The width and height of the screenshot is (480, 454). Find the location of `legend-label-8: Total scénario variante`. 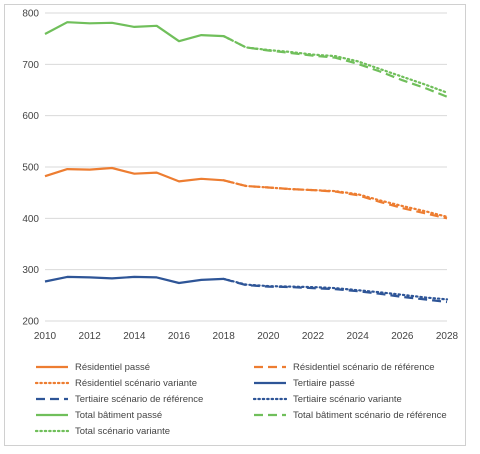

legend-label-8: Total scénario variante is located at coordinates (123, 431).